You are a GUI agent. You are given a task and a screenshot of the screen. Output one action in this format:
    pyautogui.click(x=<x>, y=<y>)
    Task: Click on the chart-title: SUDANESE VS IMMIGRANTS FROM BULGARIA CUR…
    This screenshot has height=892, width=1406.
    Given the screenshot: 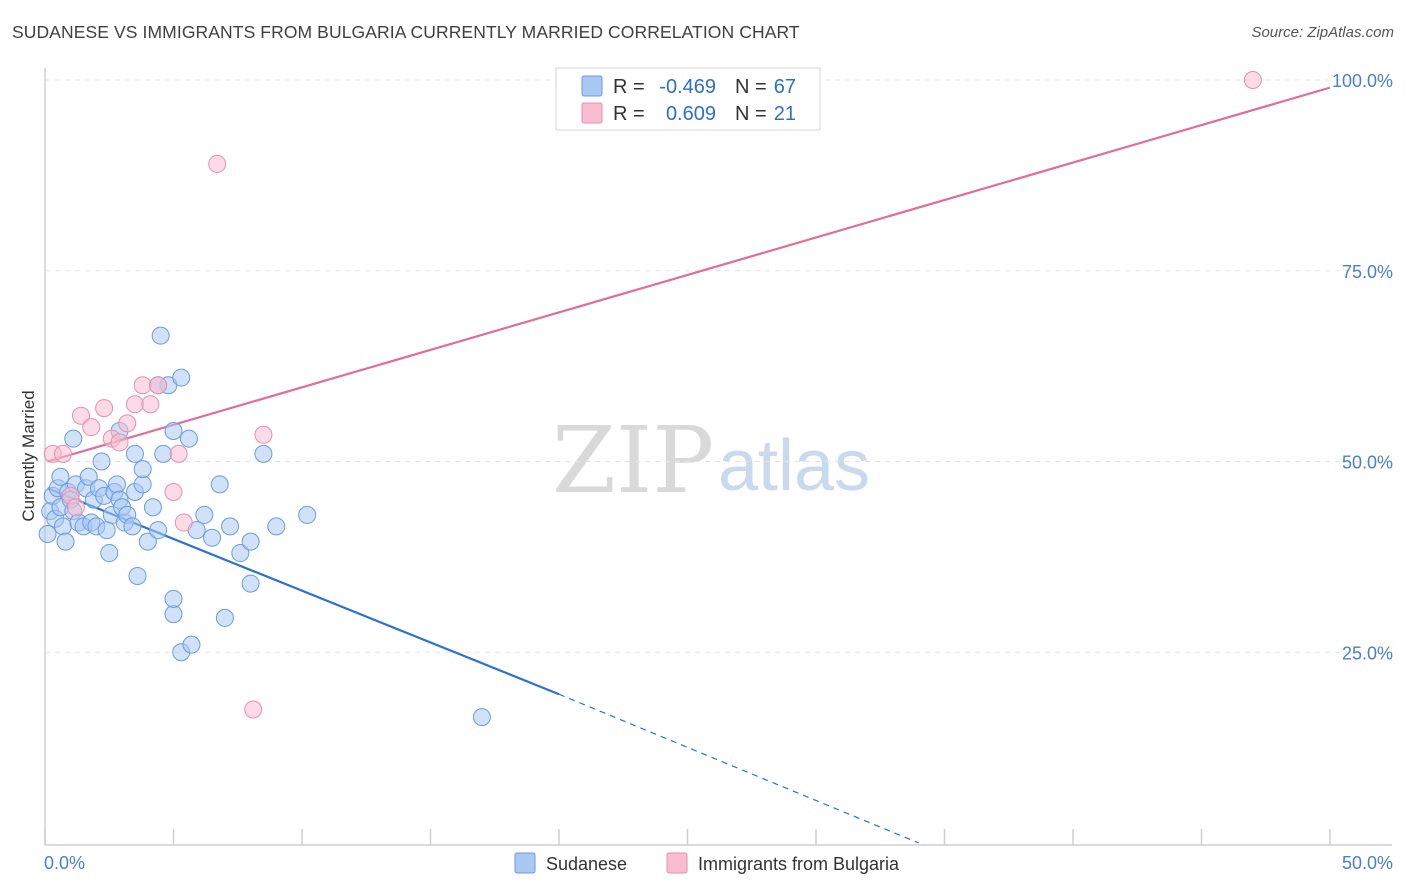 What is the action you would take?
    pyautogui.click(x=406, y=32)
    